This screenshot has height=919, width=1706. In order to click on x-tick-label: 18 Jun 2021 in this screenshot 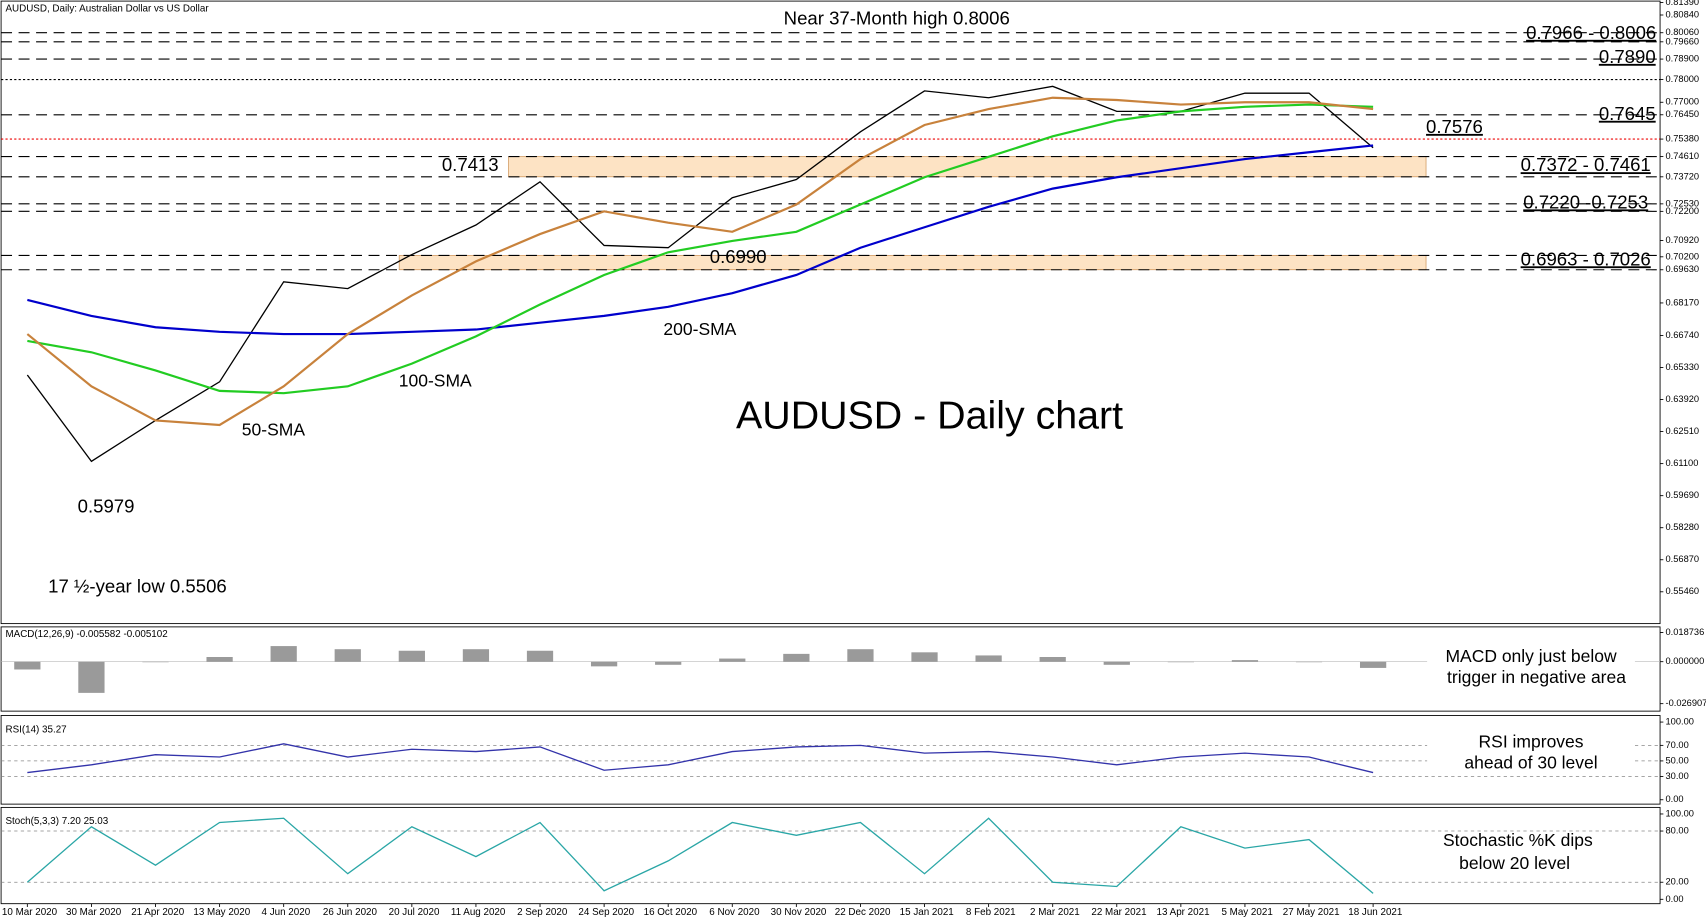, I will do `click(1375, 912)`.